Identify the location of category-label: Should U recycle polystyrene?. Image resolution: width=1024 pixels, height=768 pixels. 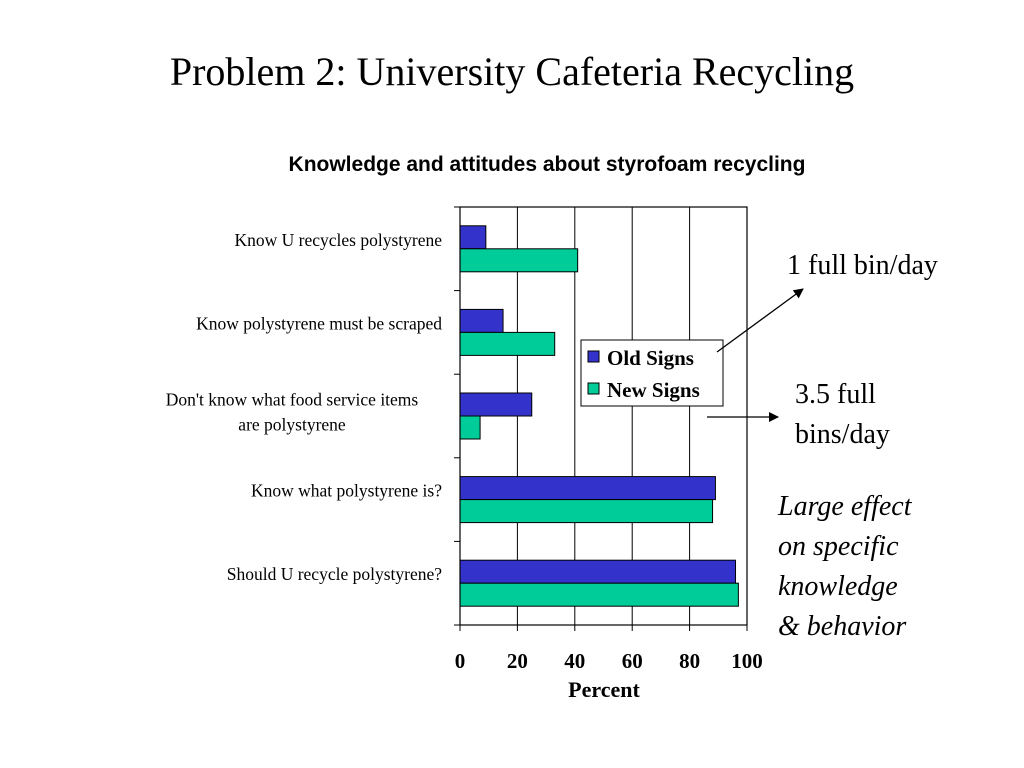
(335, 574).